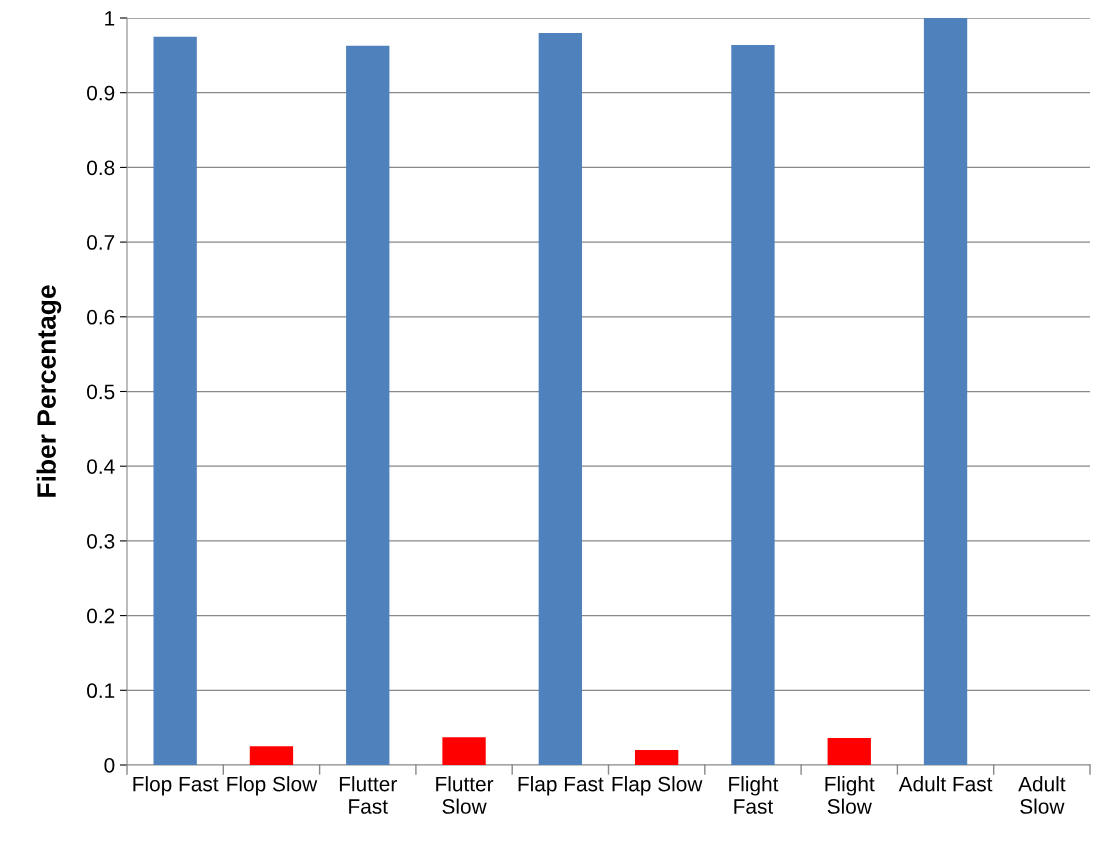 The image size is (1099, 853). Describe the element at coordinates (49, 391) in the screenshot. I see `y-axis-title: Fiber Percentage` at that location.